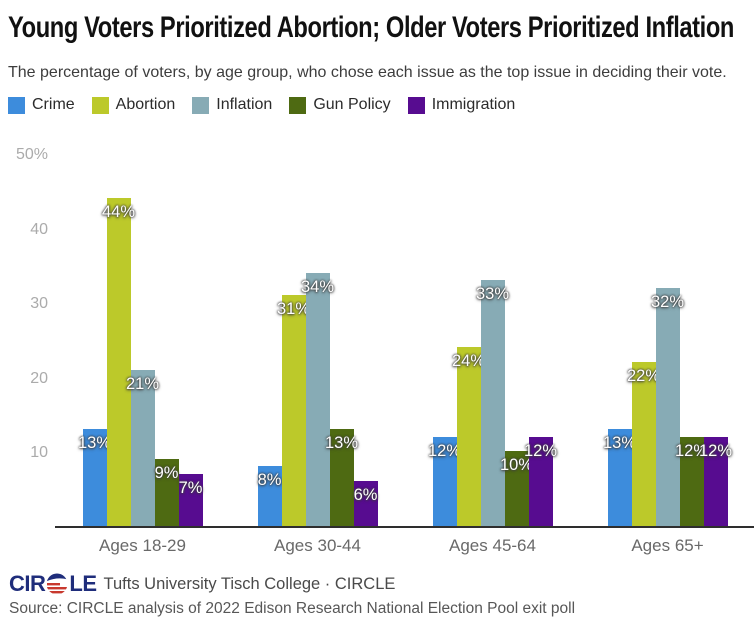 The width and height of the screenshot is (754, 630). What do you see at coordinates (643, 376) in the screenshot?
I see `bar-value-label: 22%` at bounding box center [643, 376].